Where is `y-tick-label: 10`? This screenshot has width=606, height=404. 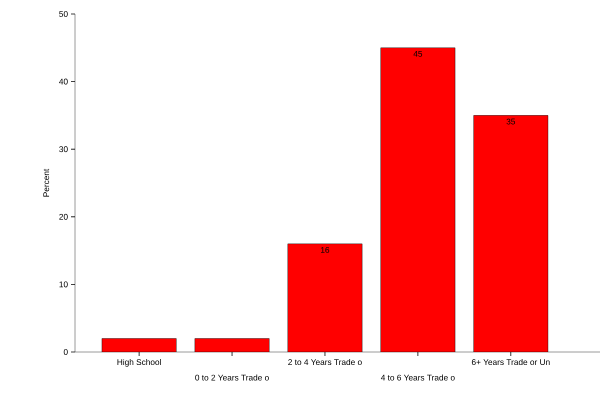
y-tick-label: 10 is located at coordinates (63, 284).